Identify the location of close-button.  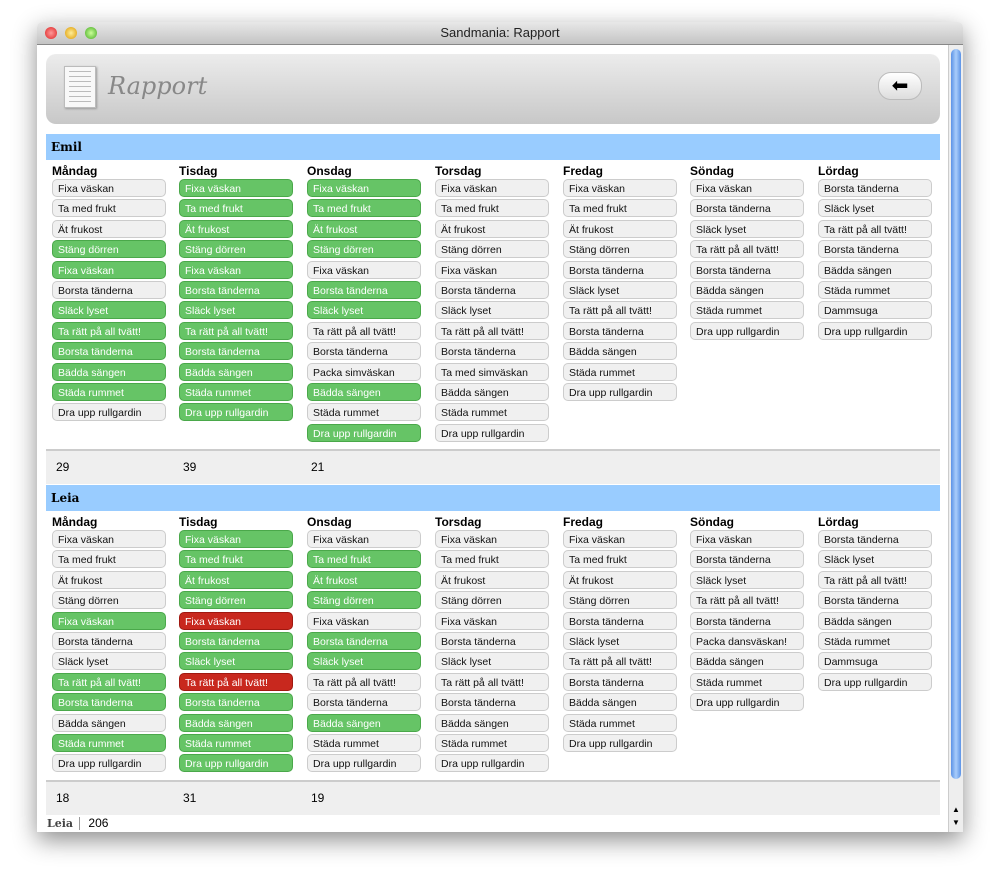
(51, 33).